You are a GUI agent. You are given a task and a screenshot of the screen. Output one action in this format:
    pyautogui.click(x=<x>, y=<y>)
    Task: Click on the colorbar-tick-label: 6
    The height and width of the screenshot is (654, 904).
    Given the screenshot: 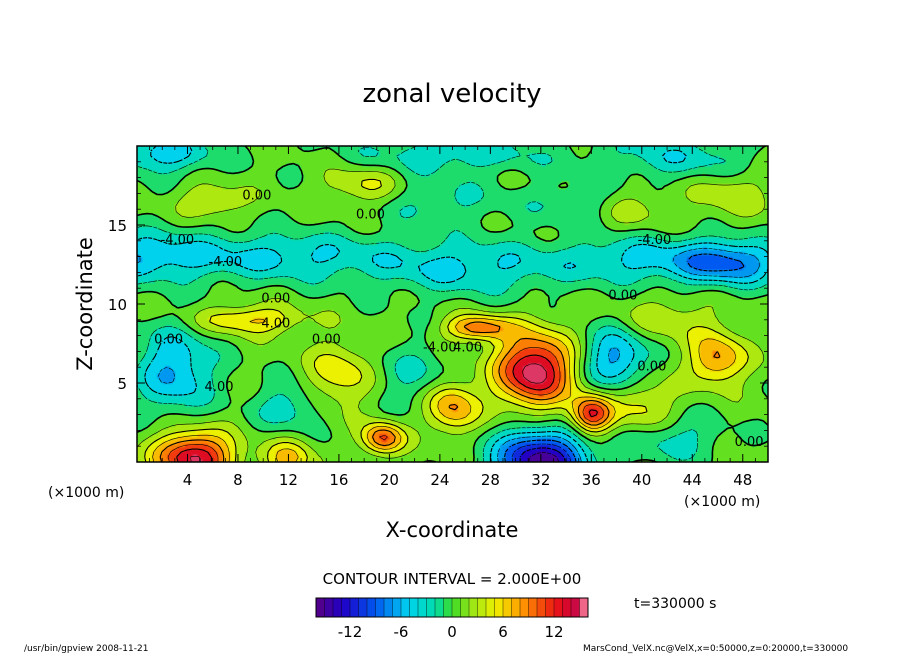 What is the action you would take?
    pyautogui.click(x=503, y=632)
    